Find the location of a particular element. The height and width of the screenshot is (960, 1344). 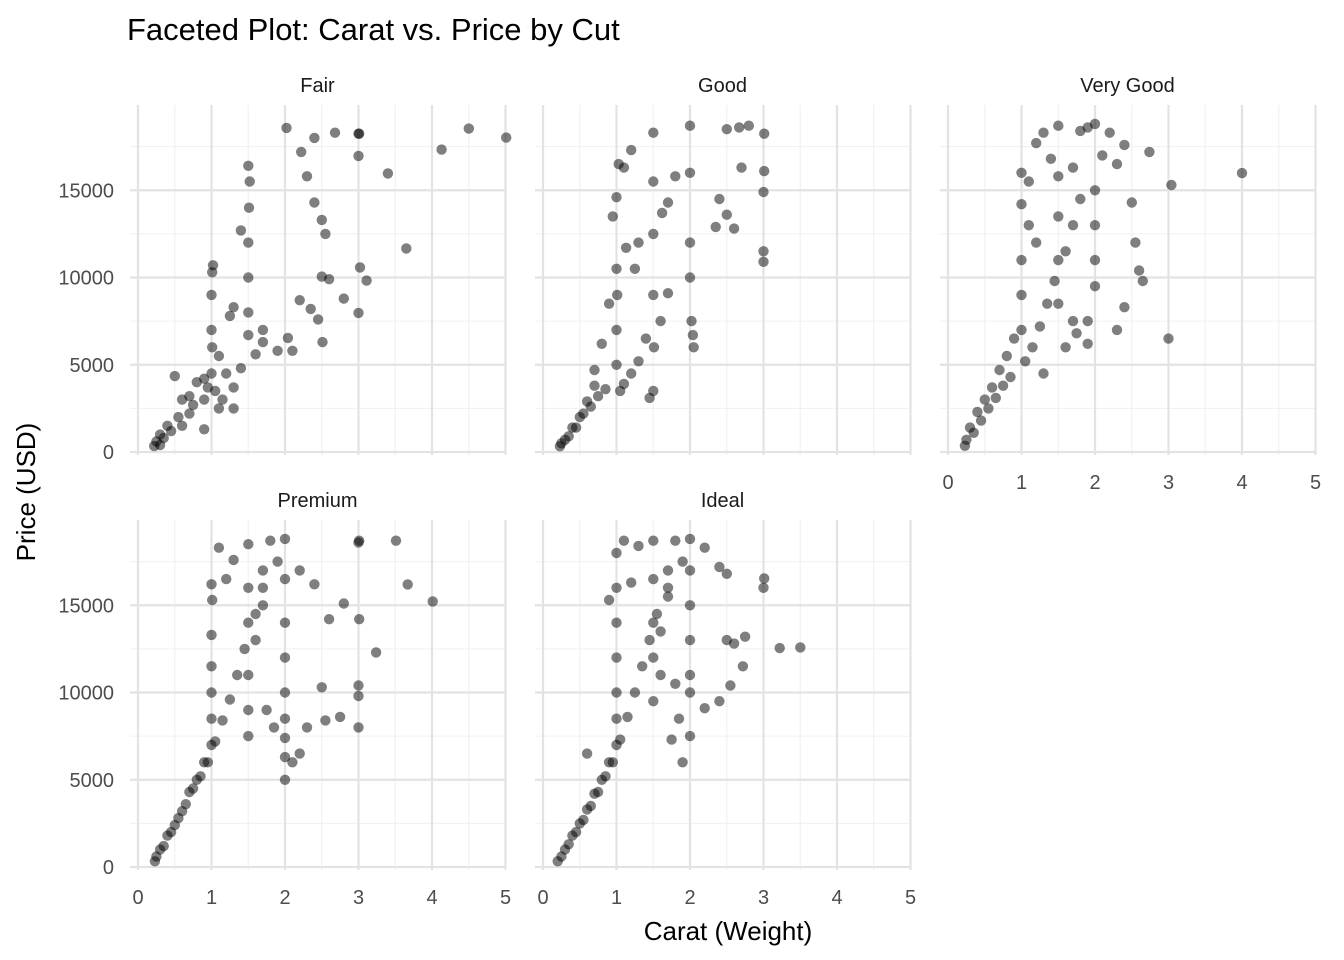

facet-strip-label: Ideal is located at coordinates (722, 501).